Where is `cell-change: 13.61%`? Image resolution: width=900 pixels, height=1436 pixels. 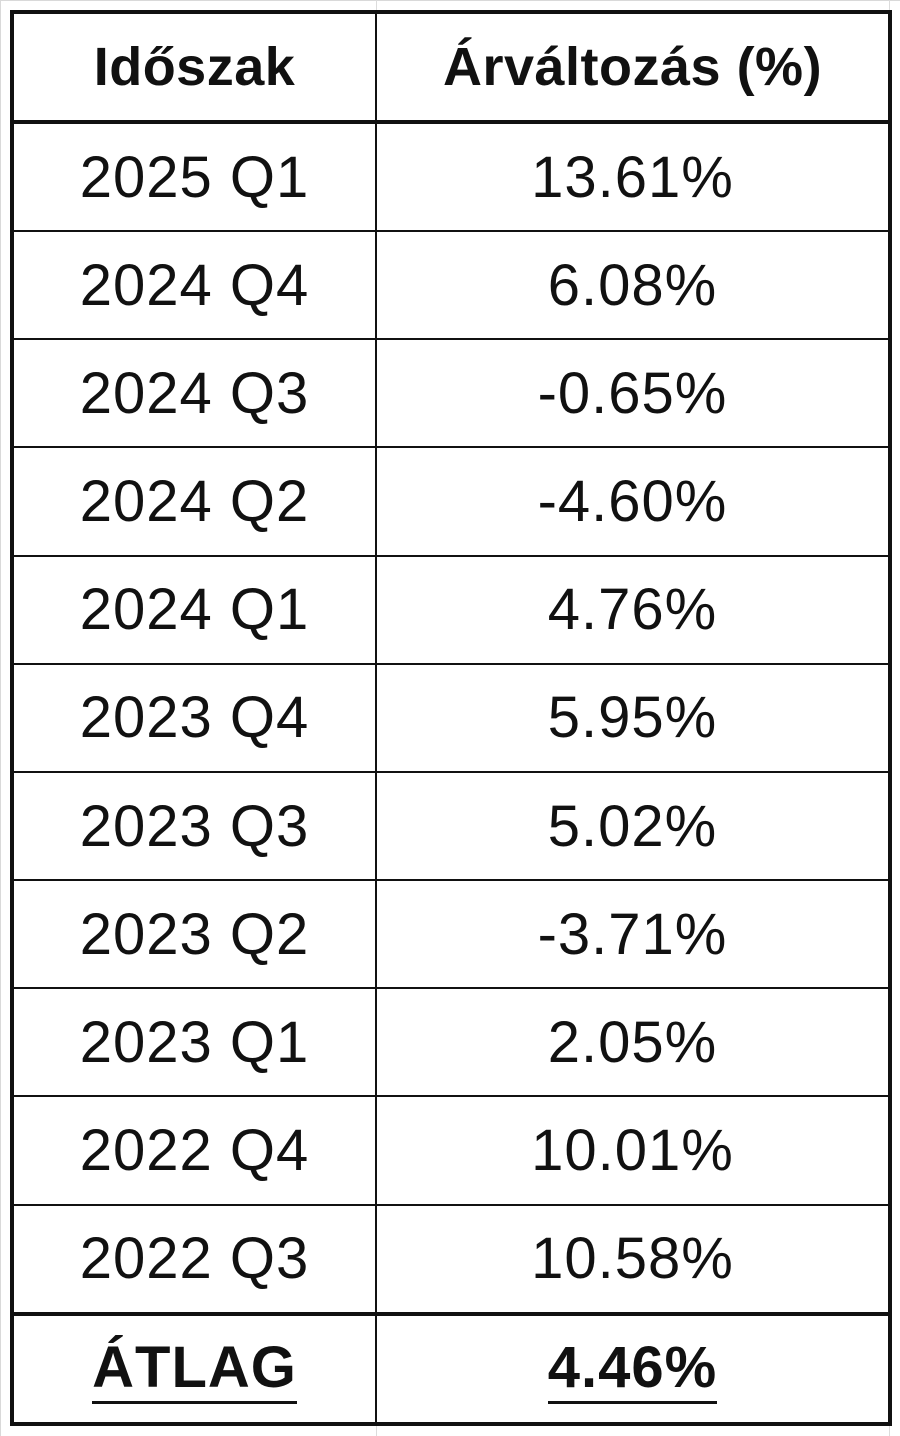 cell-change: 13.61% is located at coordinates (633, 176).